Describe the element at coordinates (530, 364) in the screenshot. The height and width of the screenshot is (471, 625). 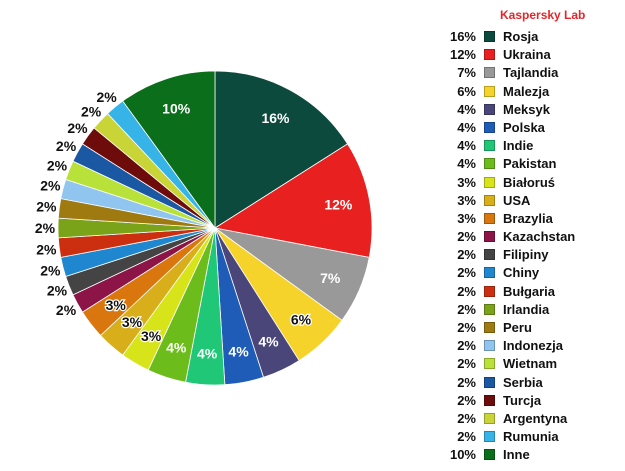
I see `legend-item-wietnam: 2% Wietnam` at that location.